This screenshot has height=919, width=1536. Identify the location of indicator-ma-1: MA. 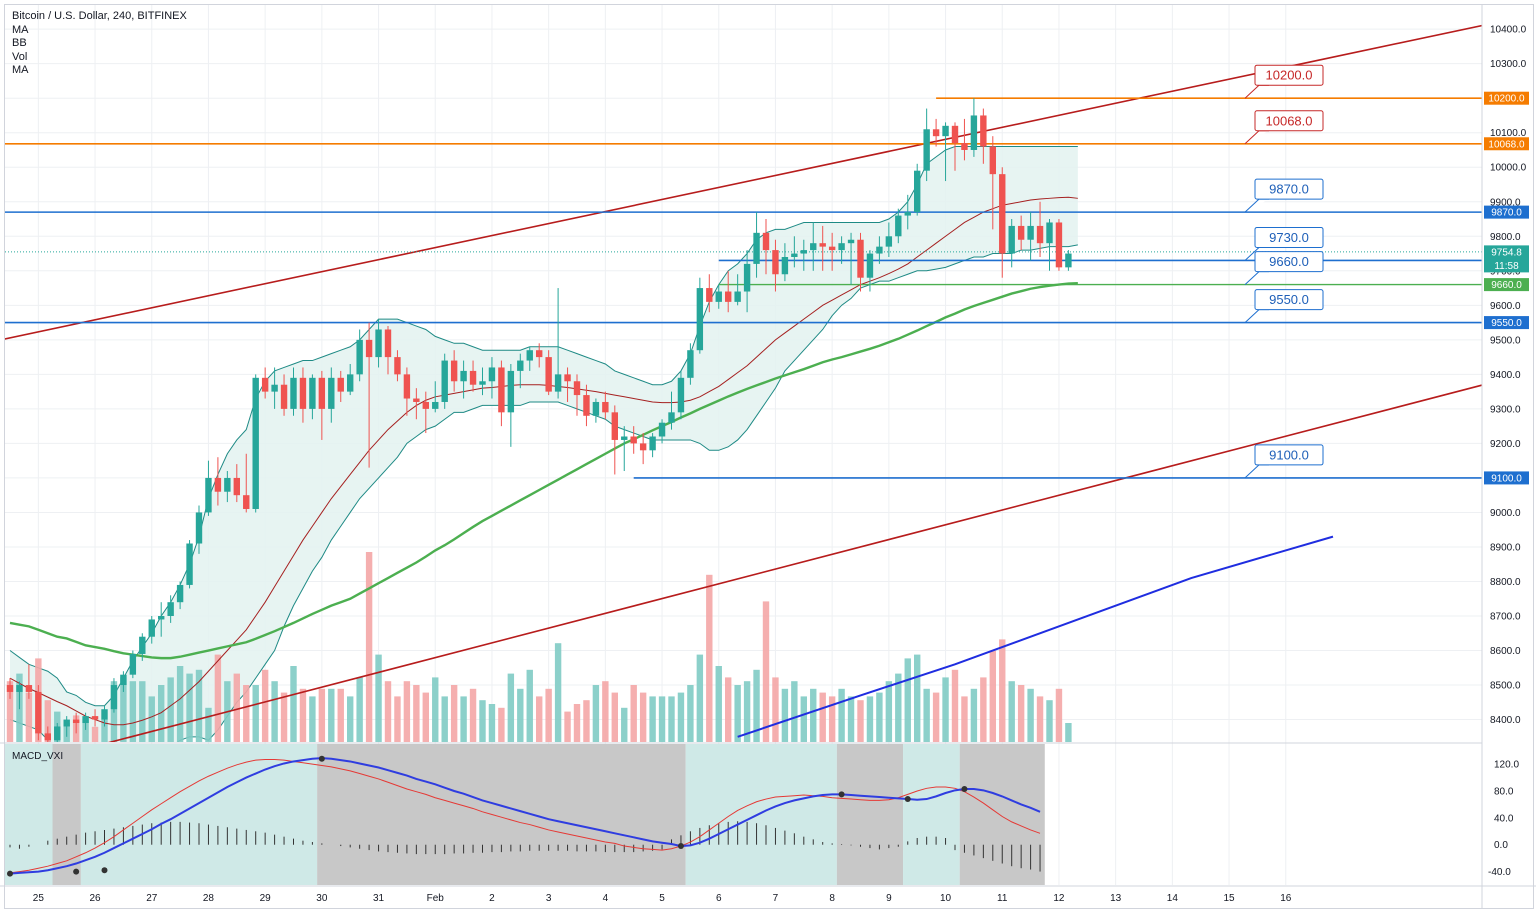
(99, 31).